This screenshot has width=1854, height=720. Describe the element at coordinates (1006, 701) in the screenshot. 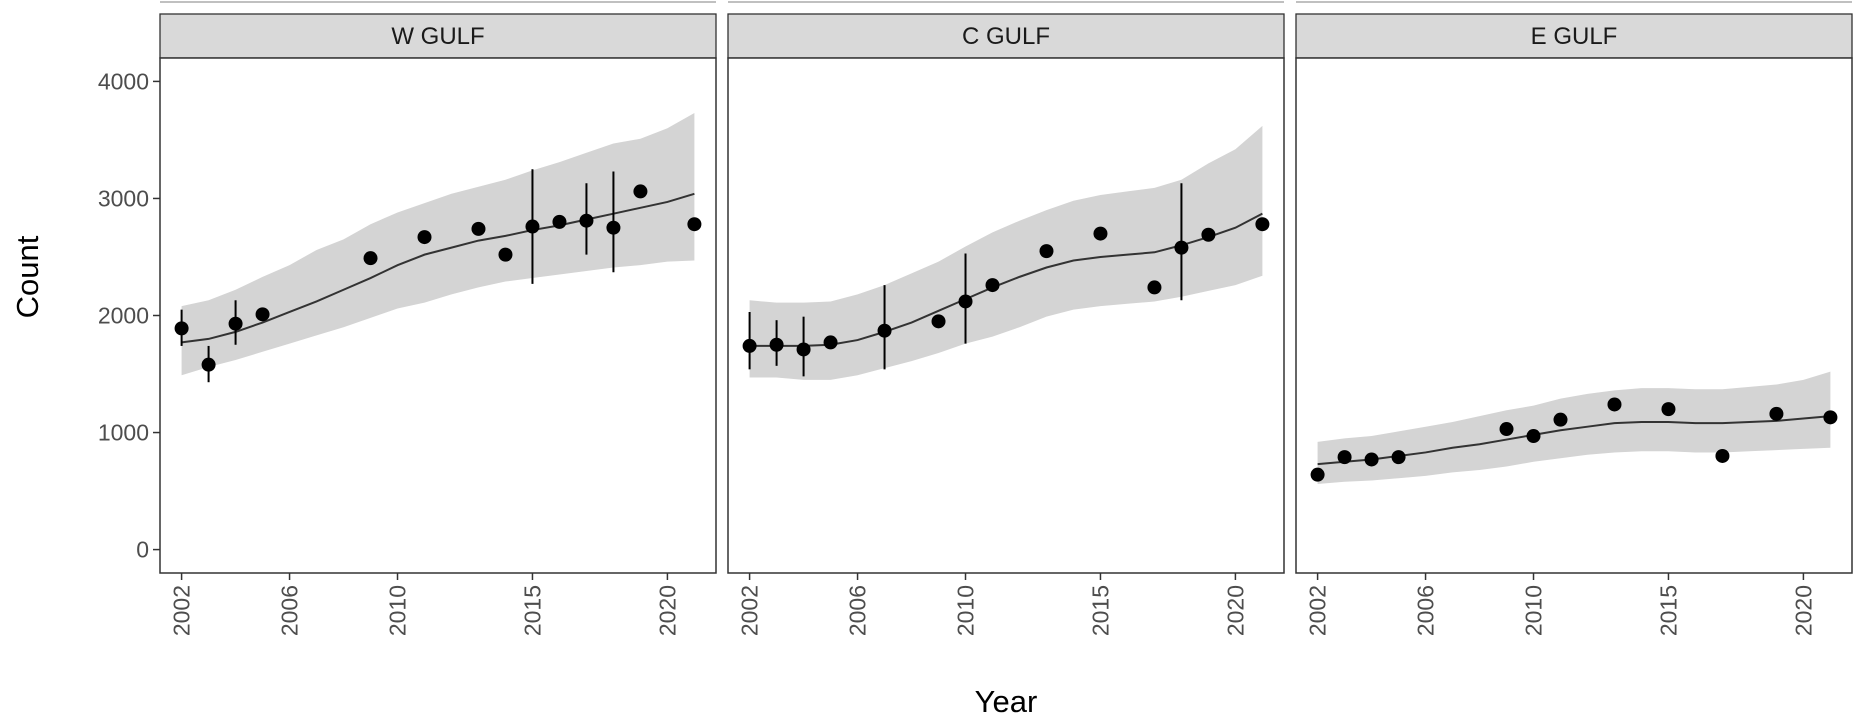

I see `x-axis-title: Year` at that location.